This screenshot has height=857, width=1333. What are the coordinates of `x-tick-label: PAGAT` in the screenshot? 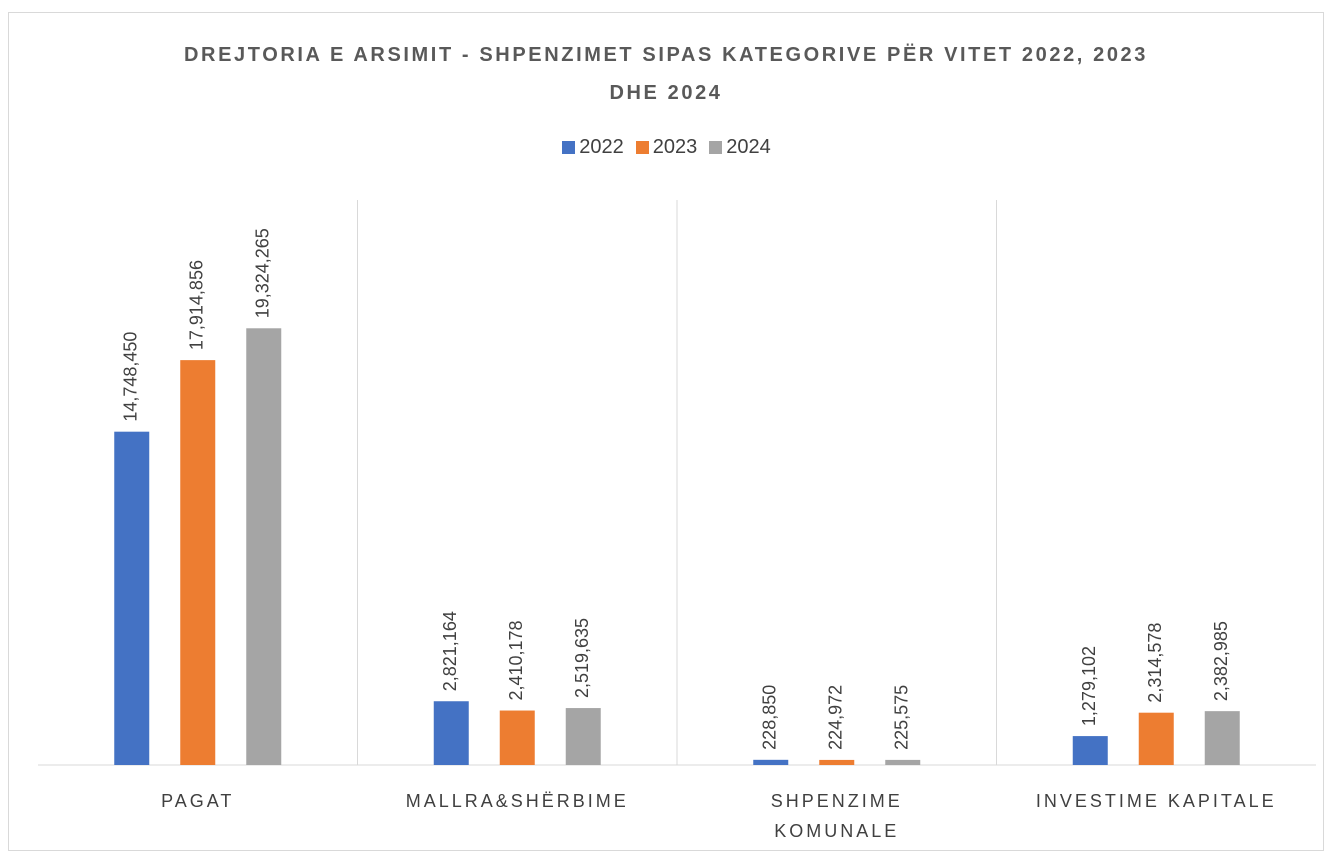 It's located at (198, 801).